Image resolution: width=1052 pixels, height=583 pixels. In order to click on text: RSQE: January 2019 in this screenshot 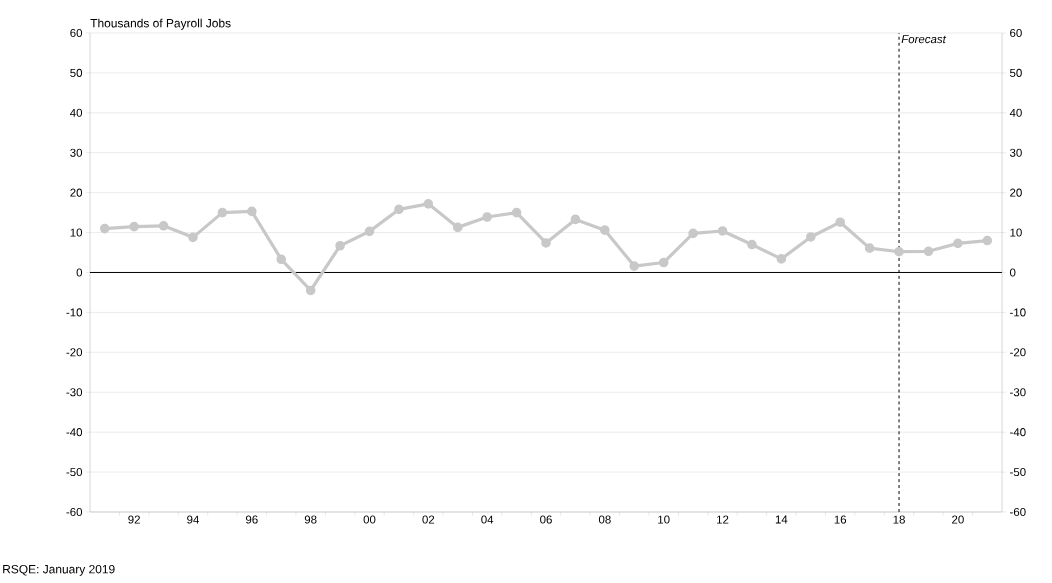, I will do `click(59, 570)`.